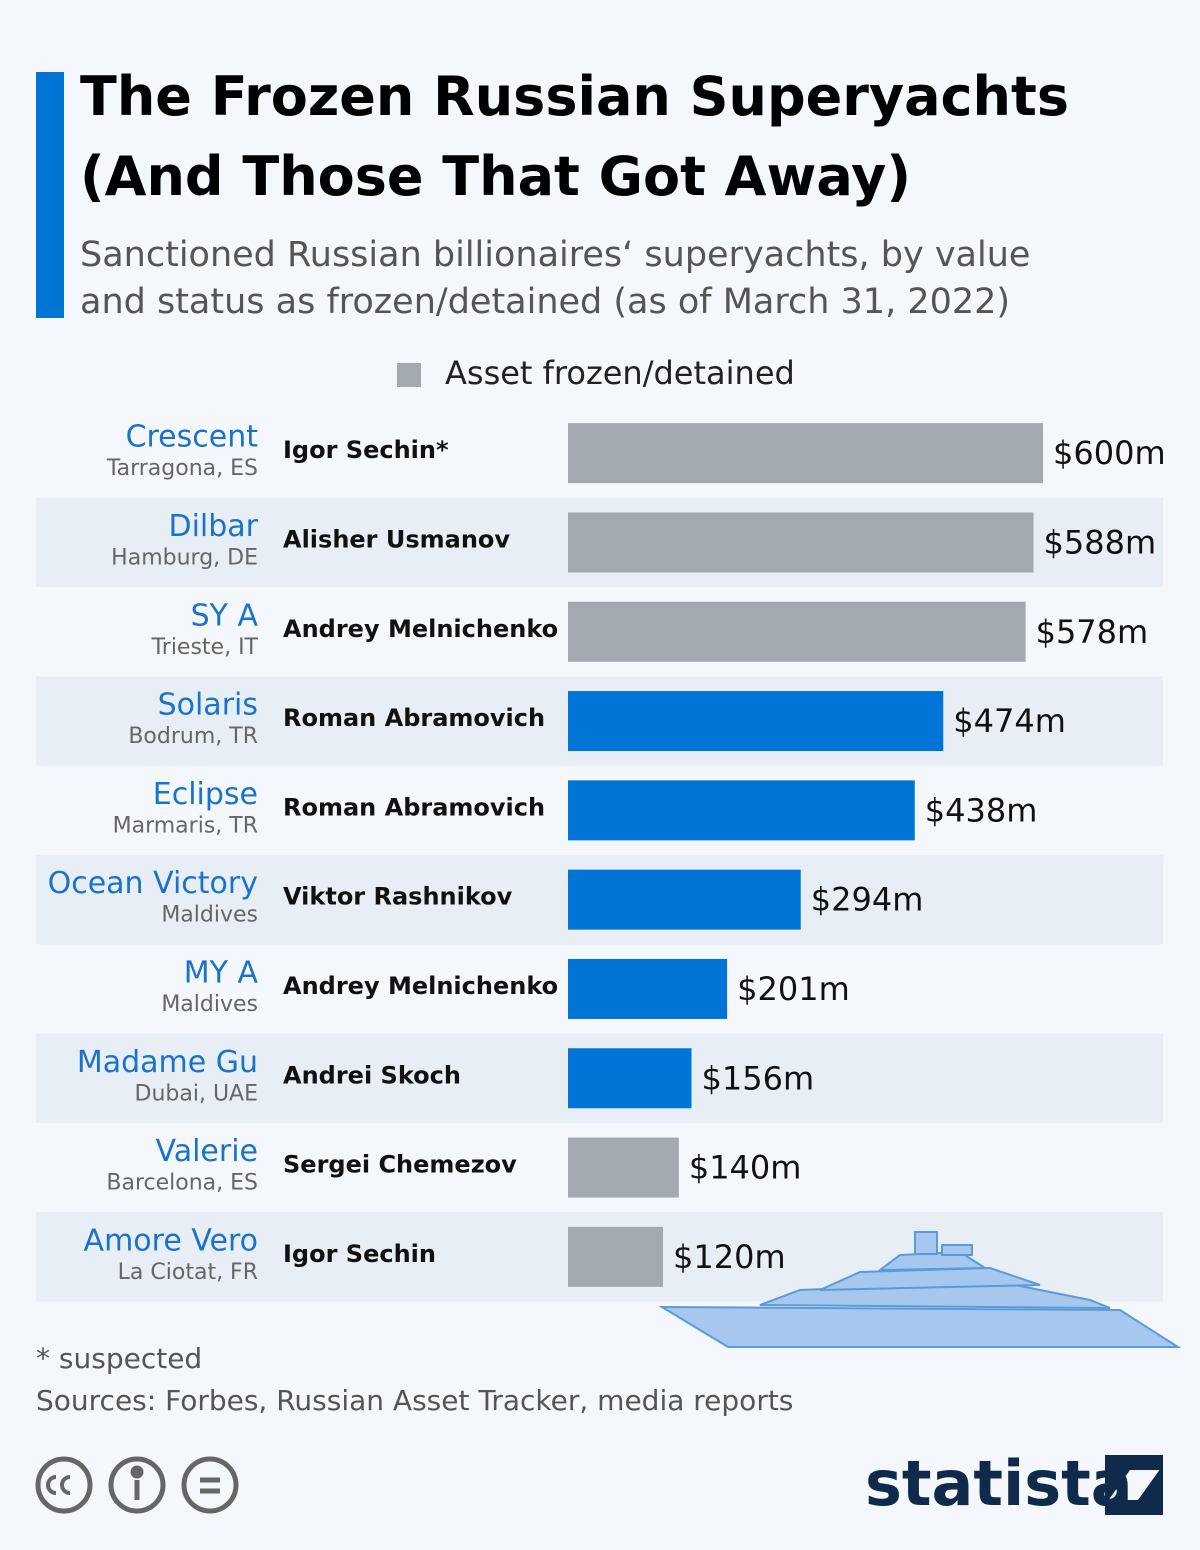  I want to click on location-label: Barcelona, ES, so click(182, 1183).